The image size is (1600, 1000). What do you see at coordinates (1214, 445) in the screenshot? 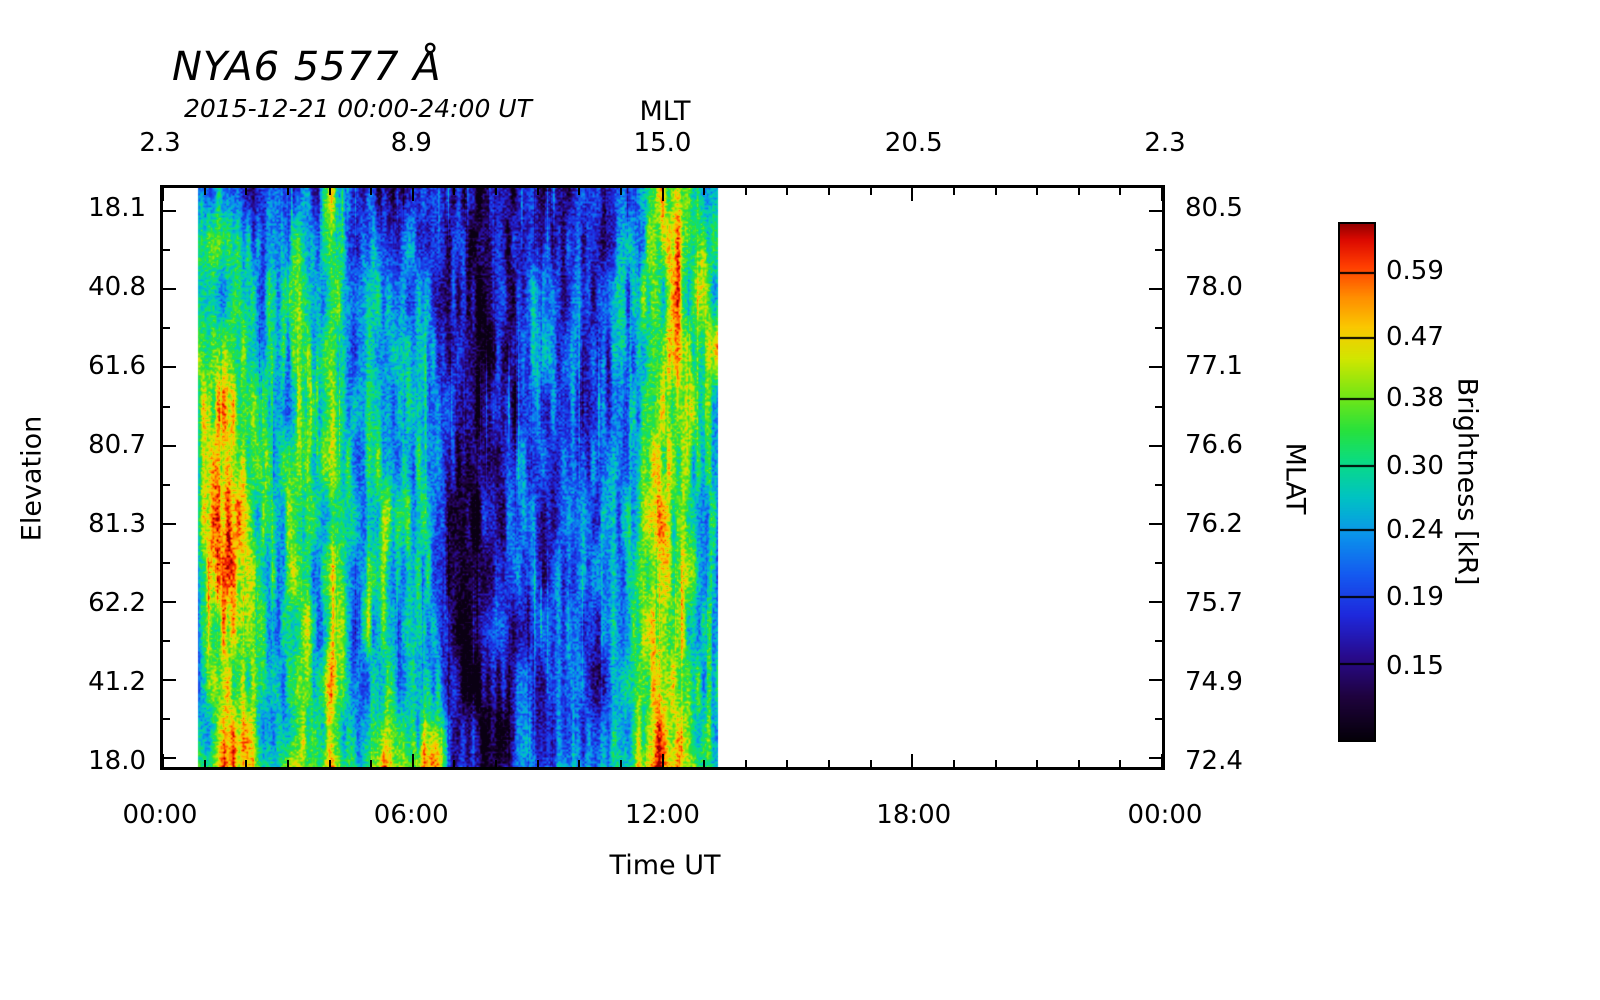
I see `right-tick-label: 76.6` at bounding box center [1214, 445].